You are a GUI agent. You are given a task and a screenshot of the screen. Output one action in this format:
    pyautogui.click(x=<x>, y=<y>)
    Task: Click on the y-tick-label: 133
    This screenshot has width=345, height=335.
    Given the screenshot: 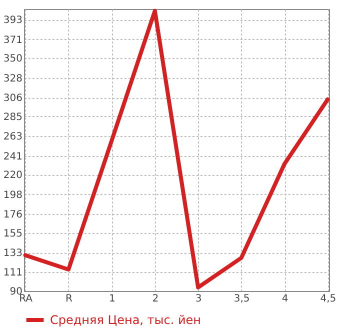 What is the action you would take?
    pyautogui.click(x=12, y=254)
    